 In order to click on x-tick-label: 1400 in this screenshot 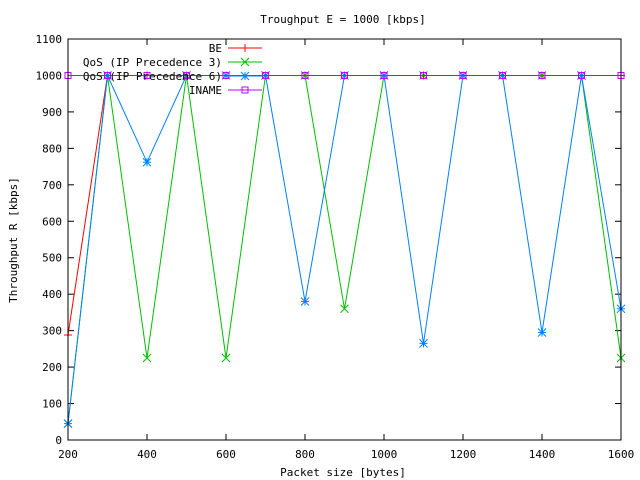, I will do `click(542, 454)`.